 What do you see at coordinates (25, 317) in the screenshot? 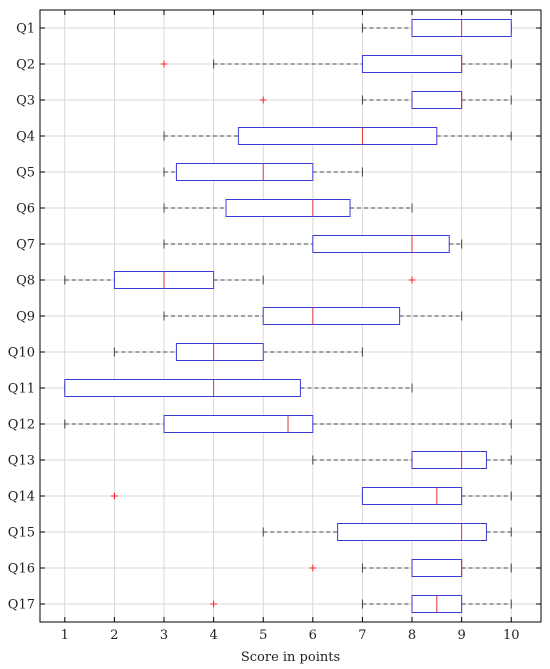
I see `y-tick-label: Q9` at bounding box center [25, 317].